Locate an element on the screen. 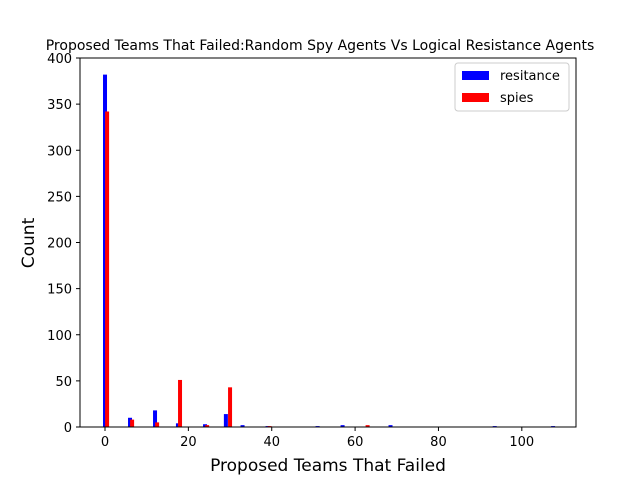 The width and height of the screenshot is (640, 480). y-tick-label: 300 is located at coordinates (59, 151).